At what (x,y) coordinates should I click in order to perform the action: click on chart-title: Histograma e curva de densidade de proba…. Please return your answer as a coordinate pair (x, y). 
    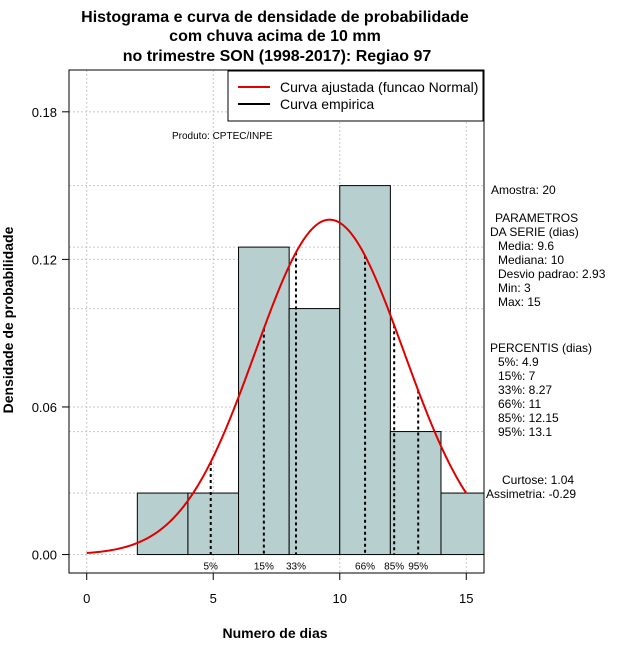
    Looking at the image, I should click on (275, 37).